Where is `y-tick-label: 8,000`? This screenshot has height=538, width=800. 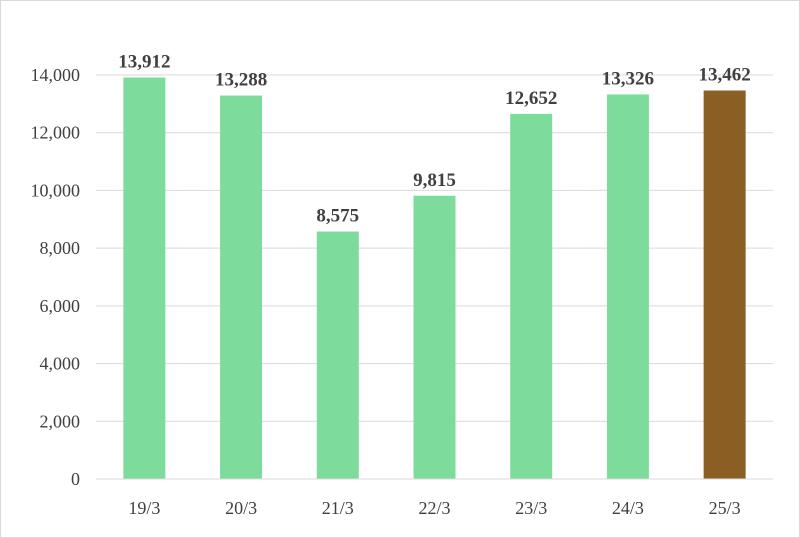
y-tick-label: 8,000 is located at coordinates (60, 248).